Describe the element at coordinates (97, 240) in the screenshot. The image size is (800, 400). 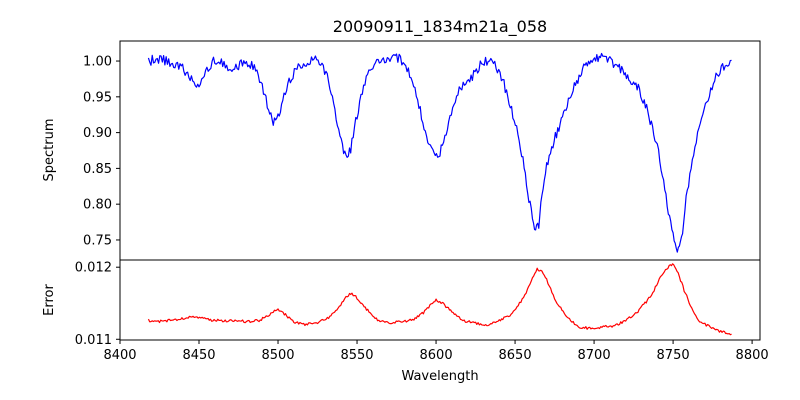
I see `spectrum-y-tick-label: 0.75` at that location.